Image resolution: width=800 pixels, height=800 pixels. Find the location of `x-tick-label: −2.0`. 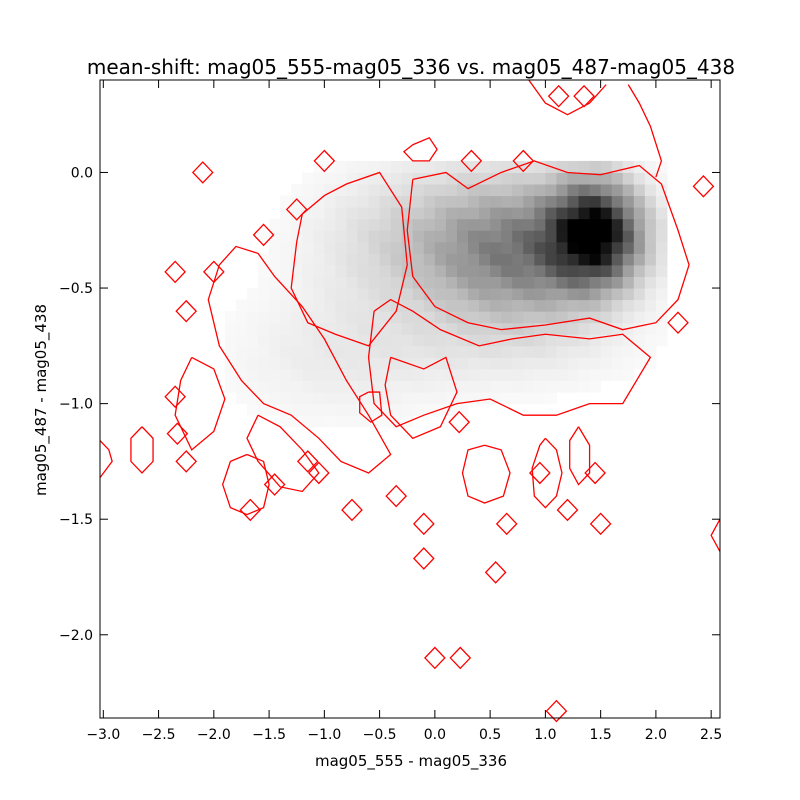

x-tick-label: −2.0 is located at coordinates (214, 735).